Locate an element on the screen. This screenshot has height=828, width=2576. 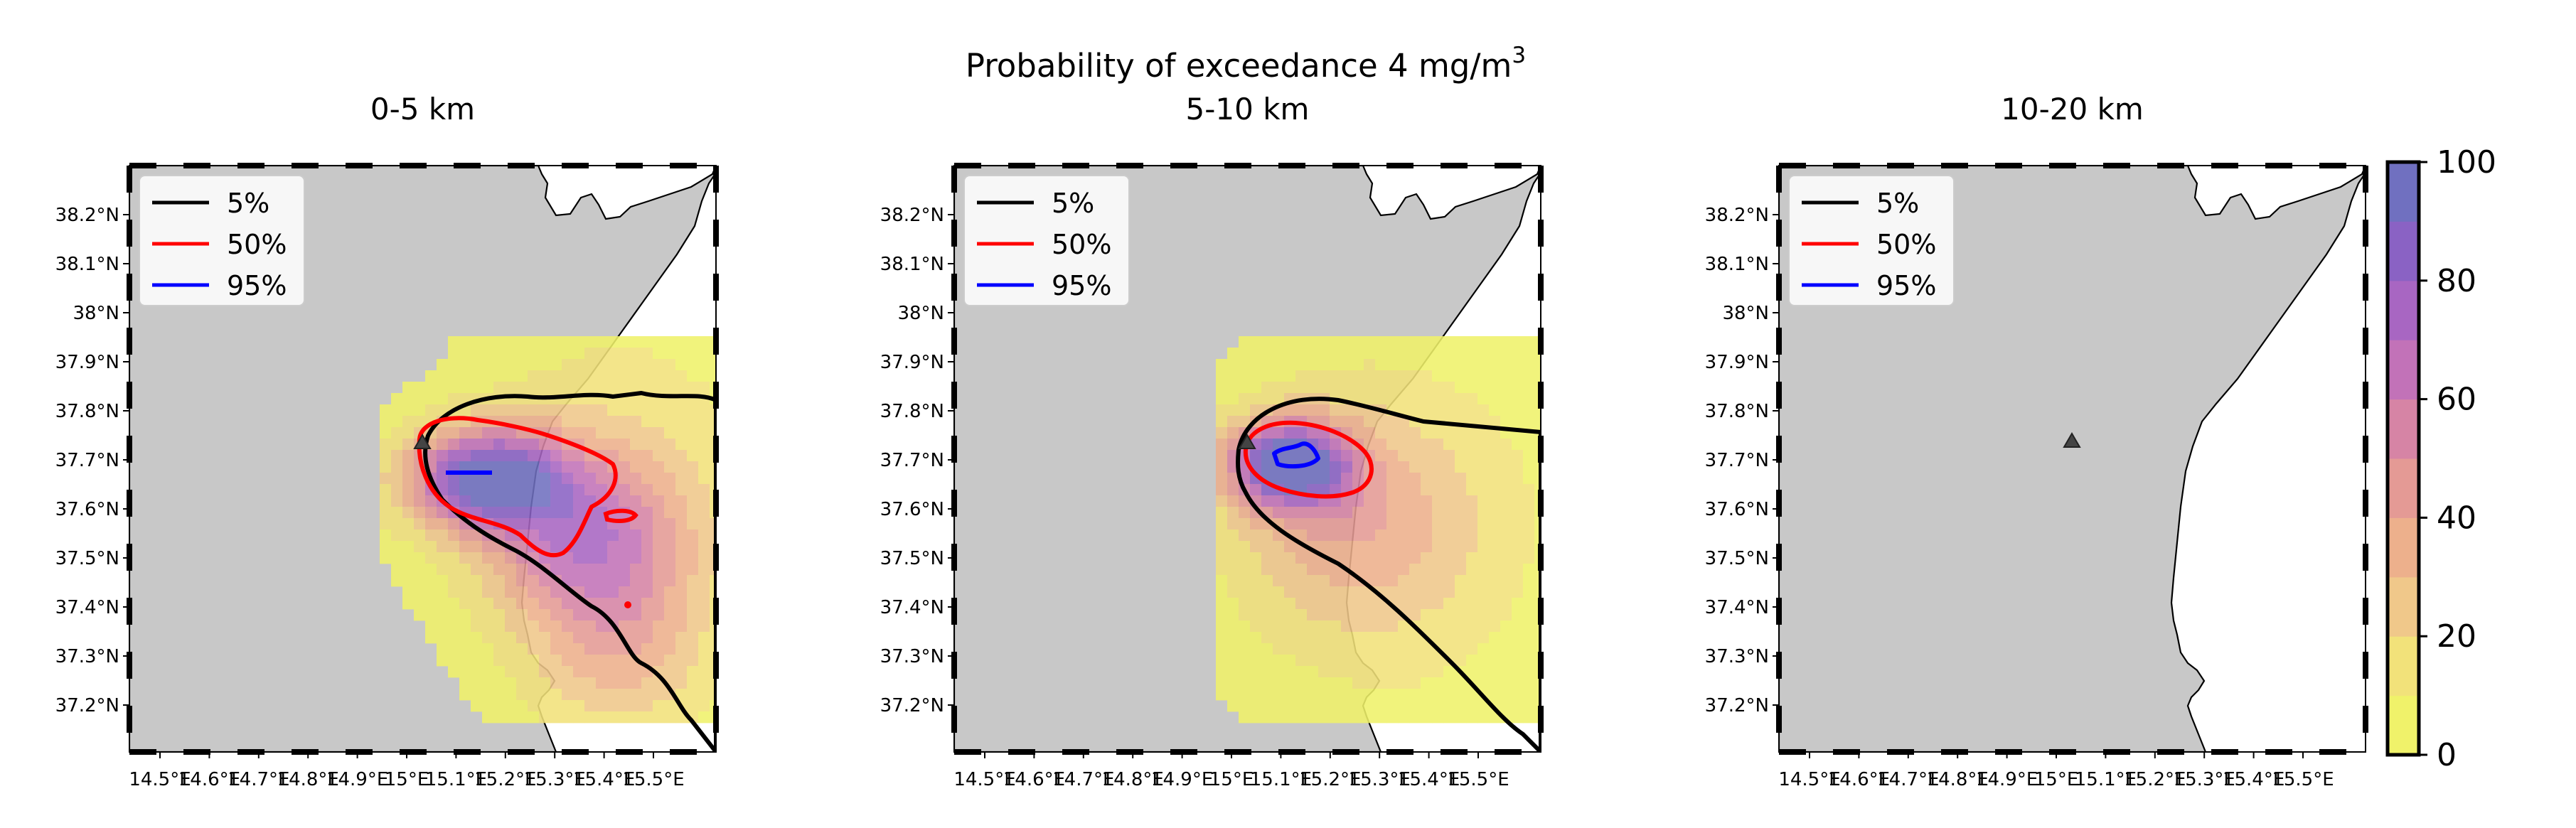
y-tick-label: 37.9°N is located at coordinates (87, 362).